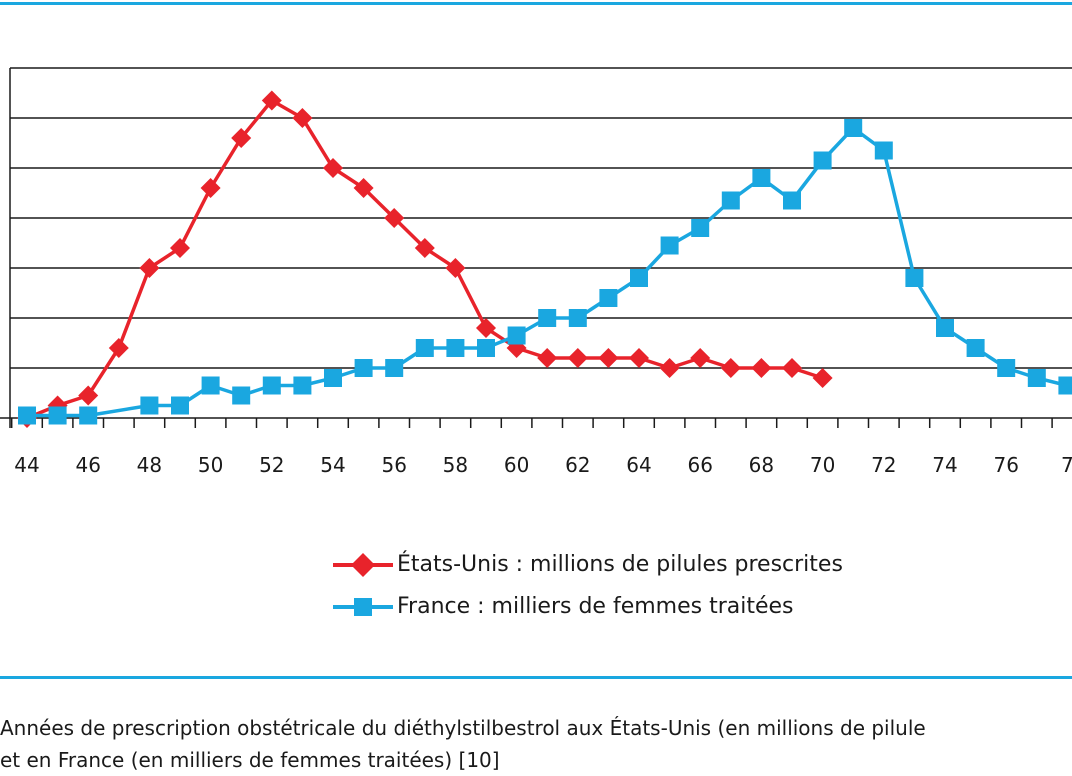 The height and width of the screenshot is (776, 1072). What do you see at coordinates (149, 465) in the screenshot?
I see `x-tick-label: 48` at bounding box center [149, 465].